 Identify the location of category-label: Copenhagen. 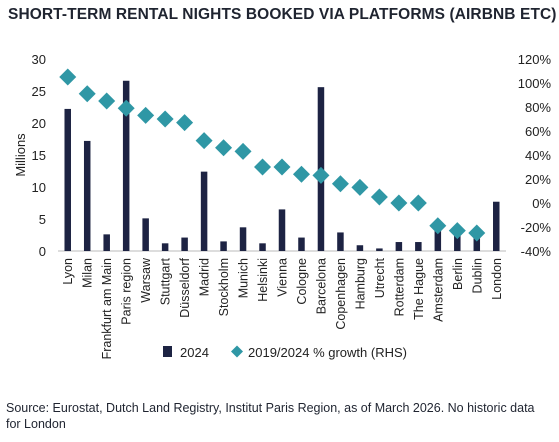
(341, 294).